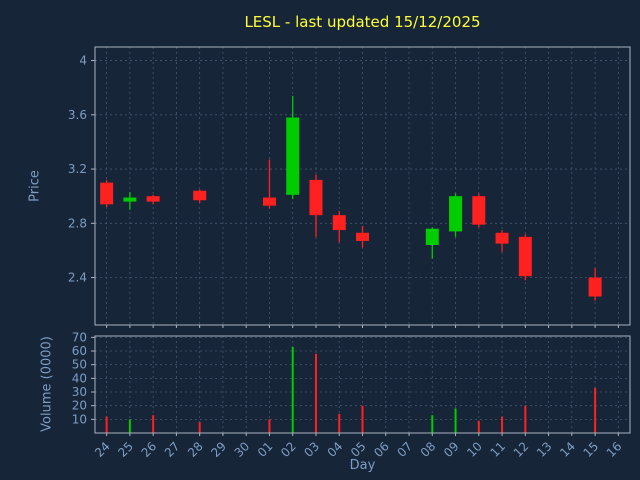  I want to click on day-tick-label: 01, so click(265, 449).